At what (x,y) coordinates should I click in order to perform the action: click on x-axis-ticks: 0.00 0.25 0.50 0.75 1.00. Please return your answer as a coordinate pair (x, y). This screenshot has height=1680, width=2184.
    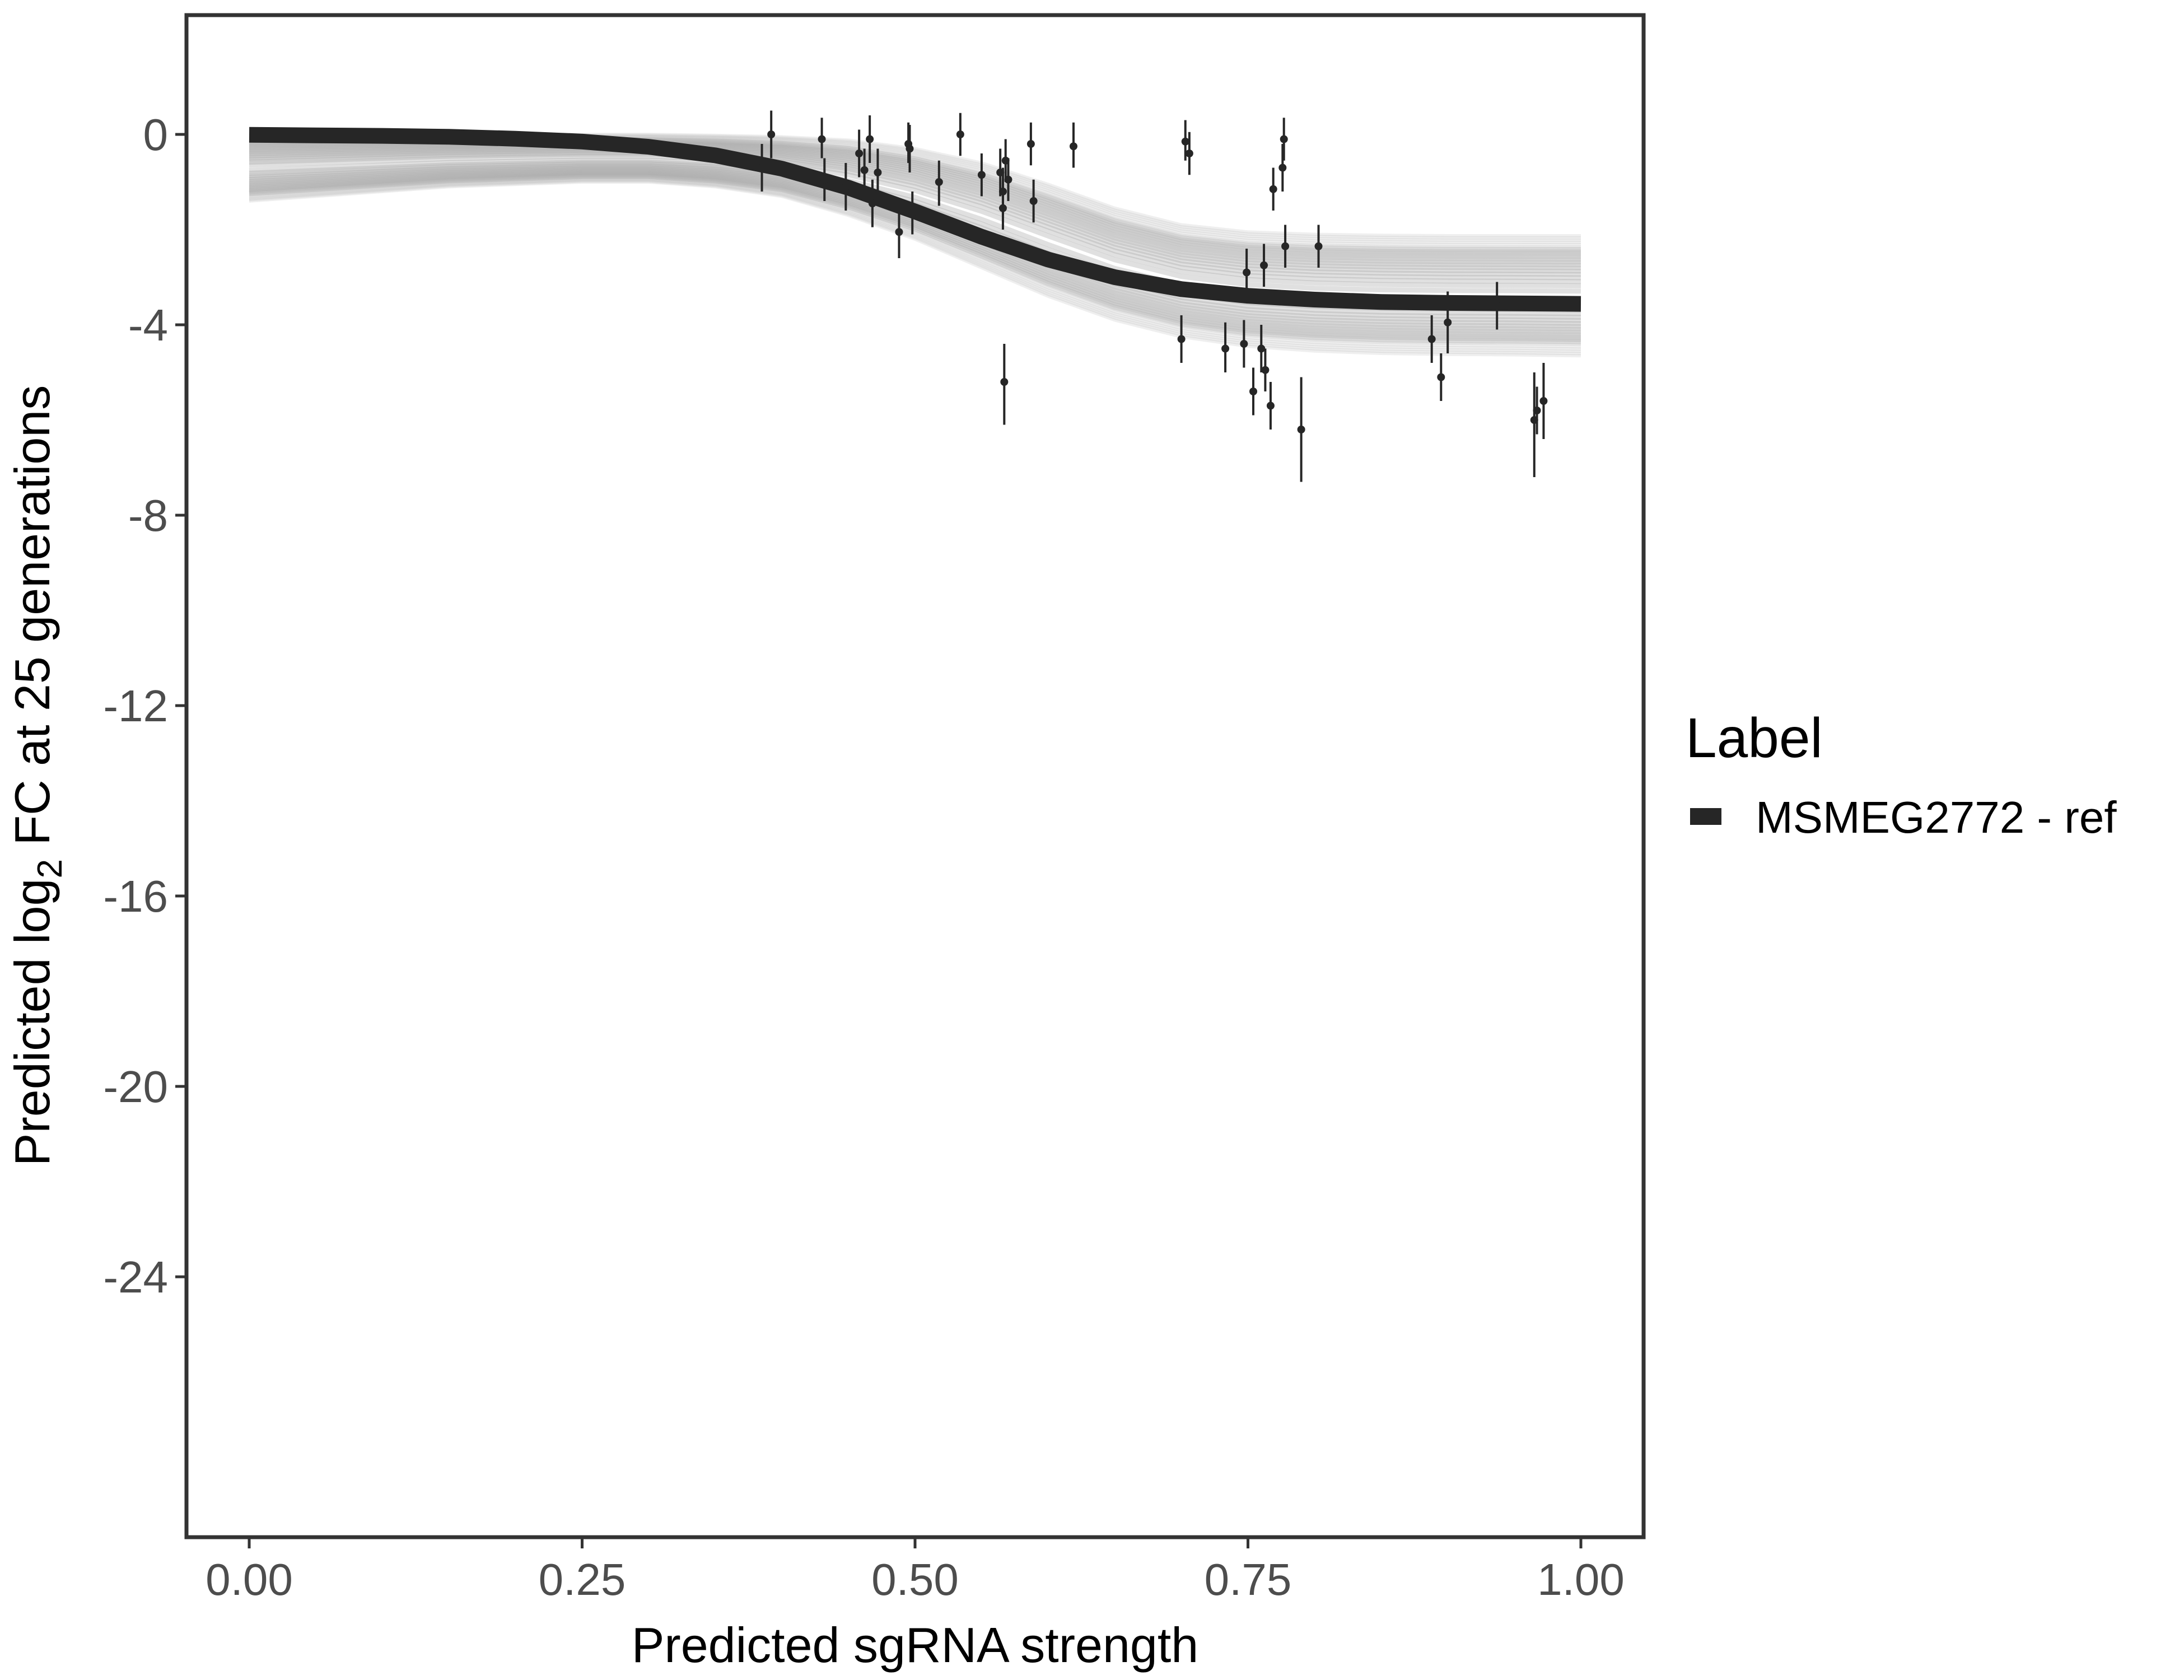
    Looking at the image, I should click on (916, 1572).